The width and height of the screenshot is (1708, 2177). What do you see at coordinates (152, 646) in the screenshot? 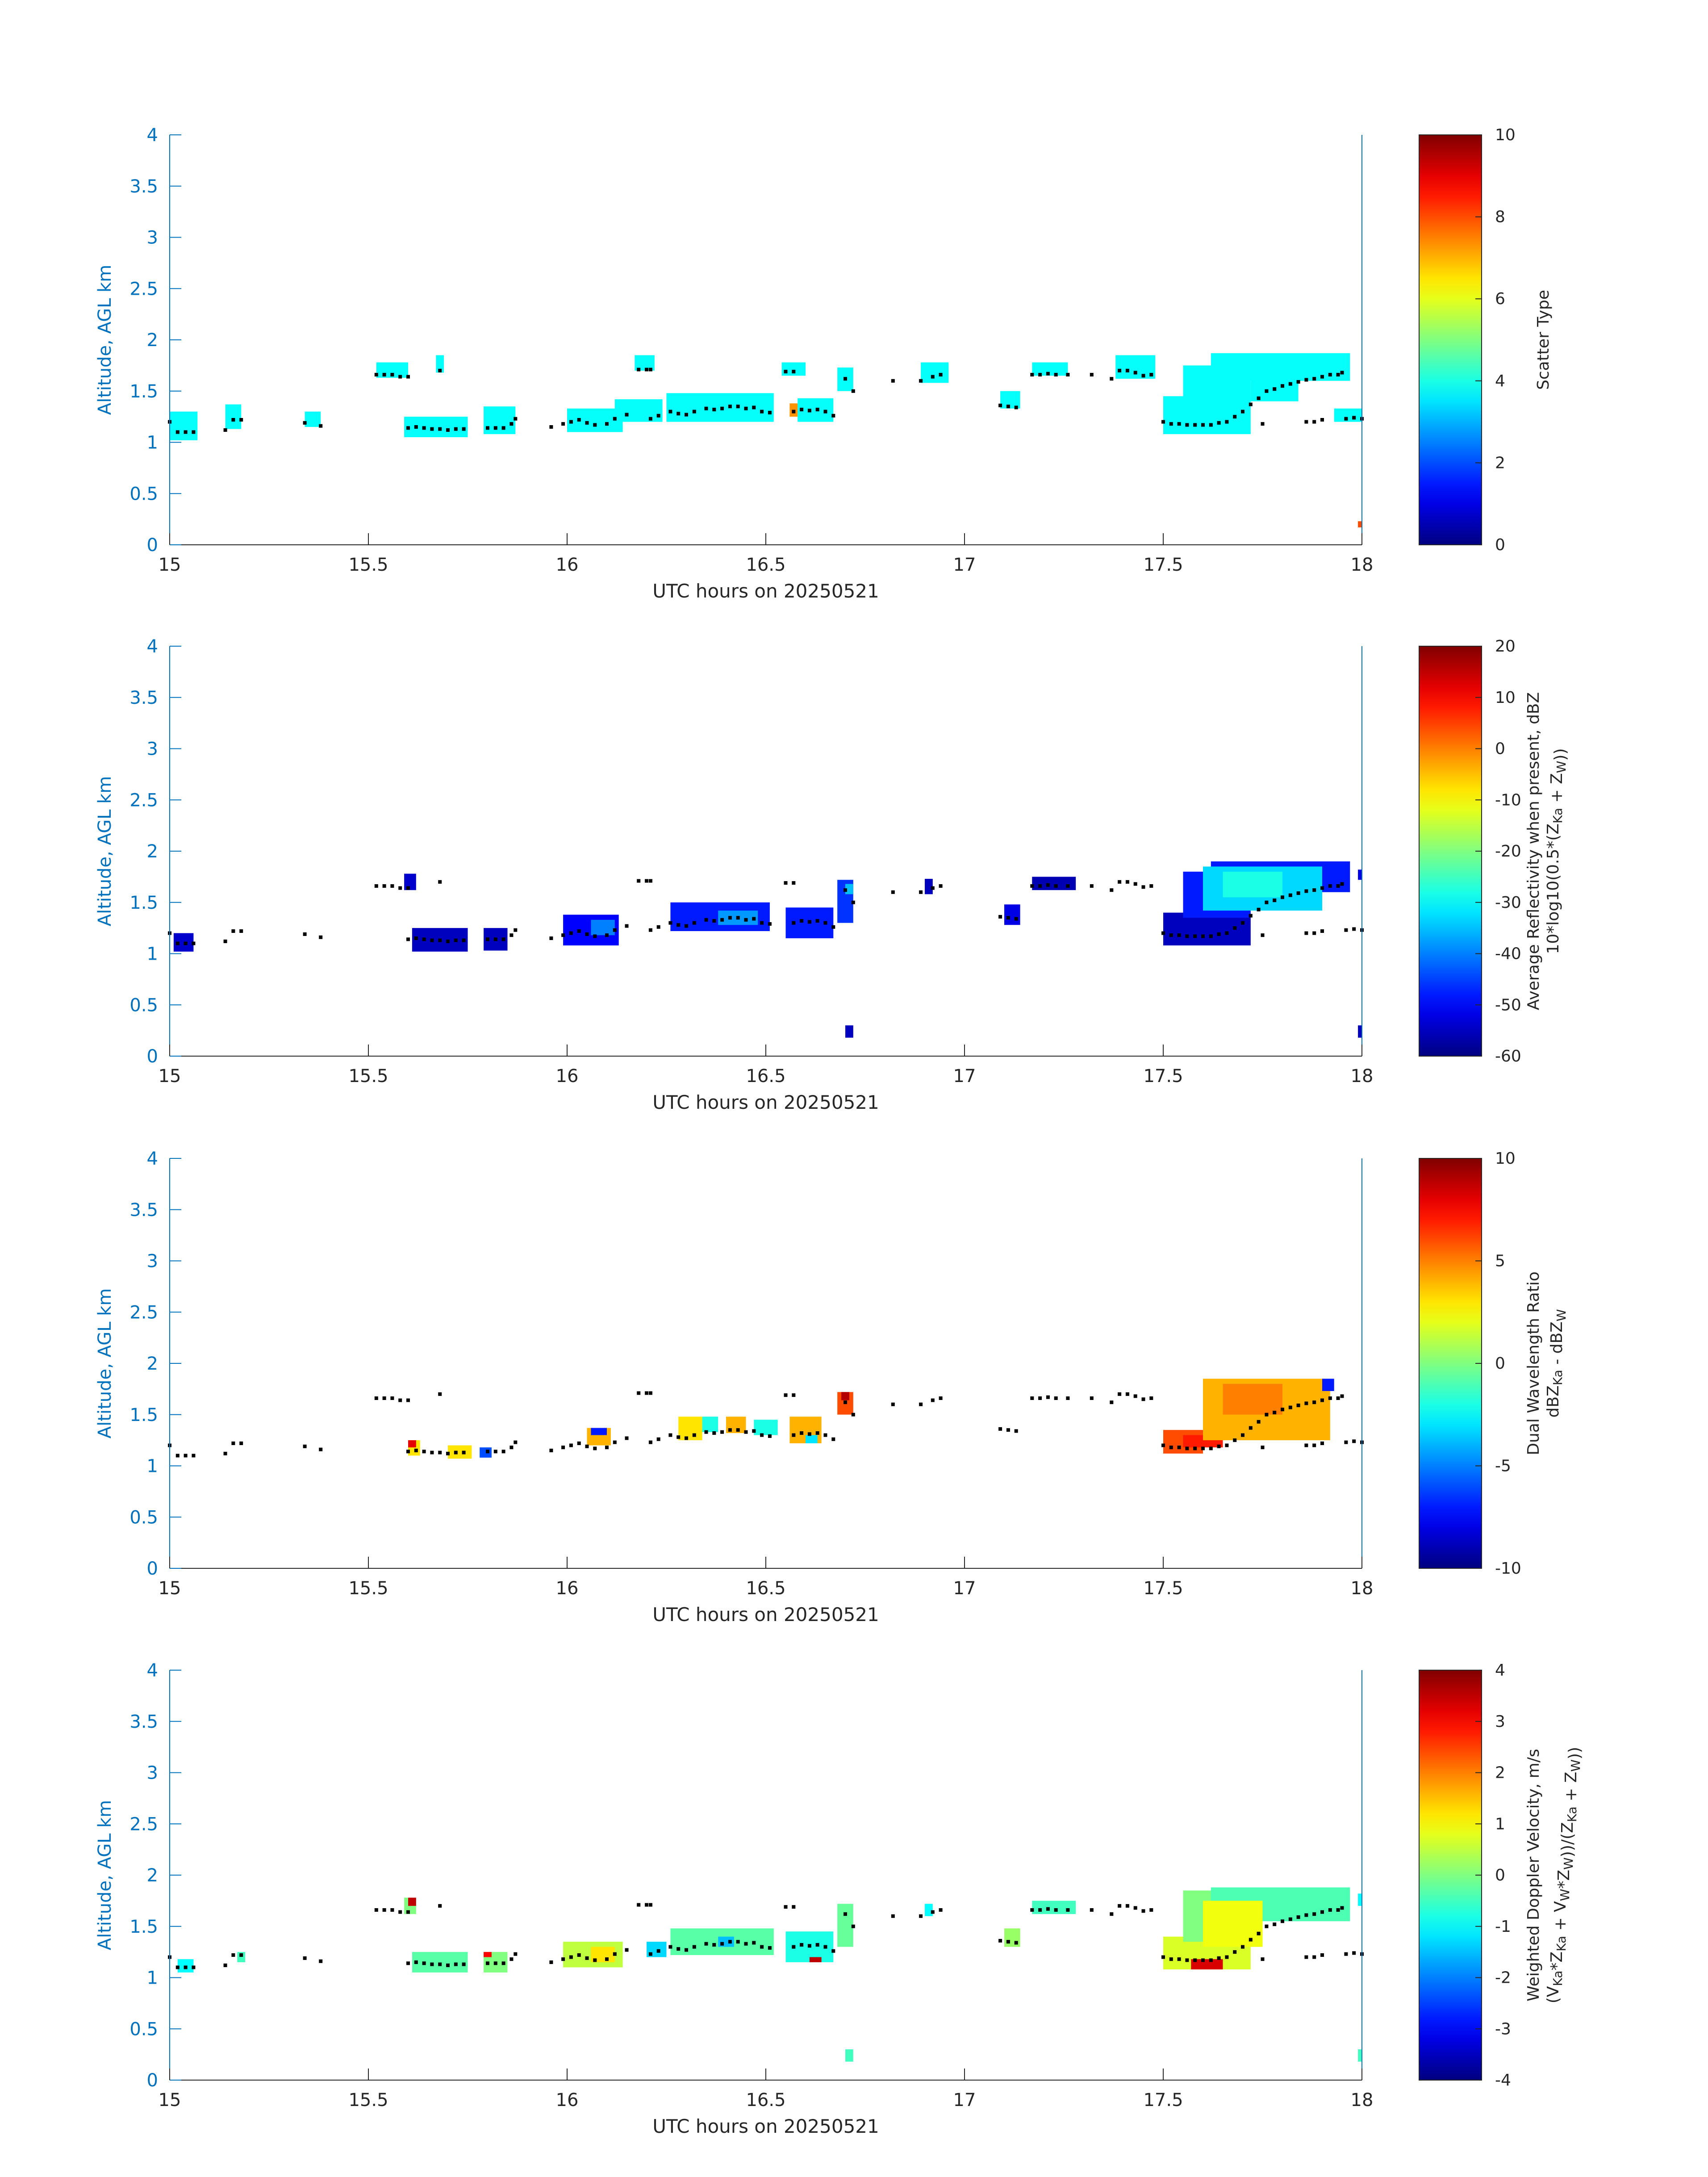
I see `y-tick-label: 4` at bounding box center [152, 646].